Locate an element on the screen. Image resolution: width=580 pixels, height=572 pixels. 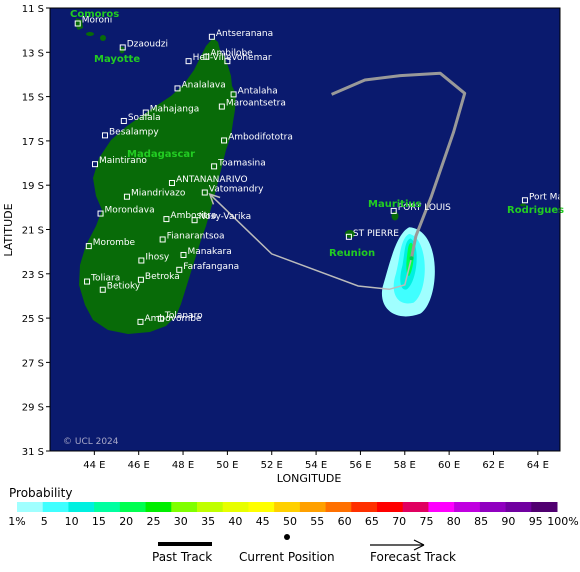
place-label: Besalampy is located at coordinates (134, 132).